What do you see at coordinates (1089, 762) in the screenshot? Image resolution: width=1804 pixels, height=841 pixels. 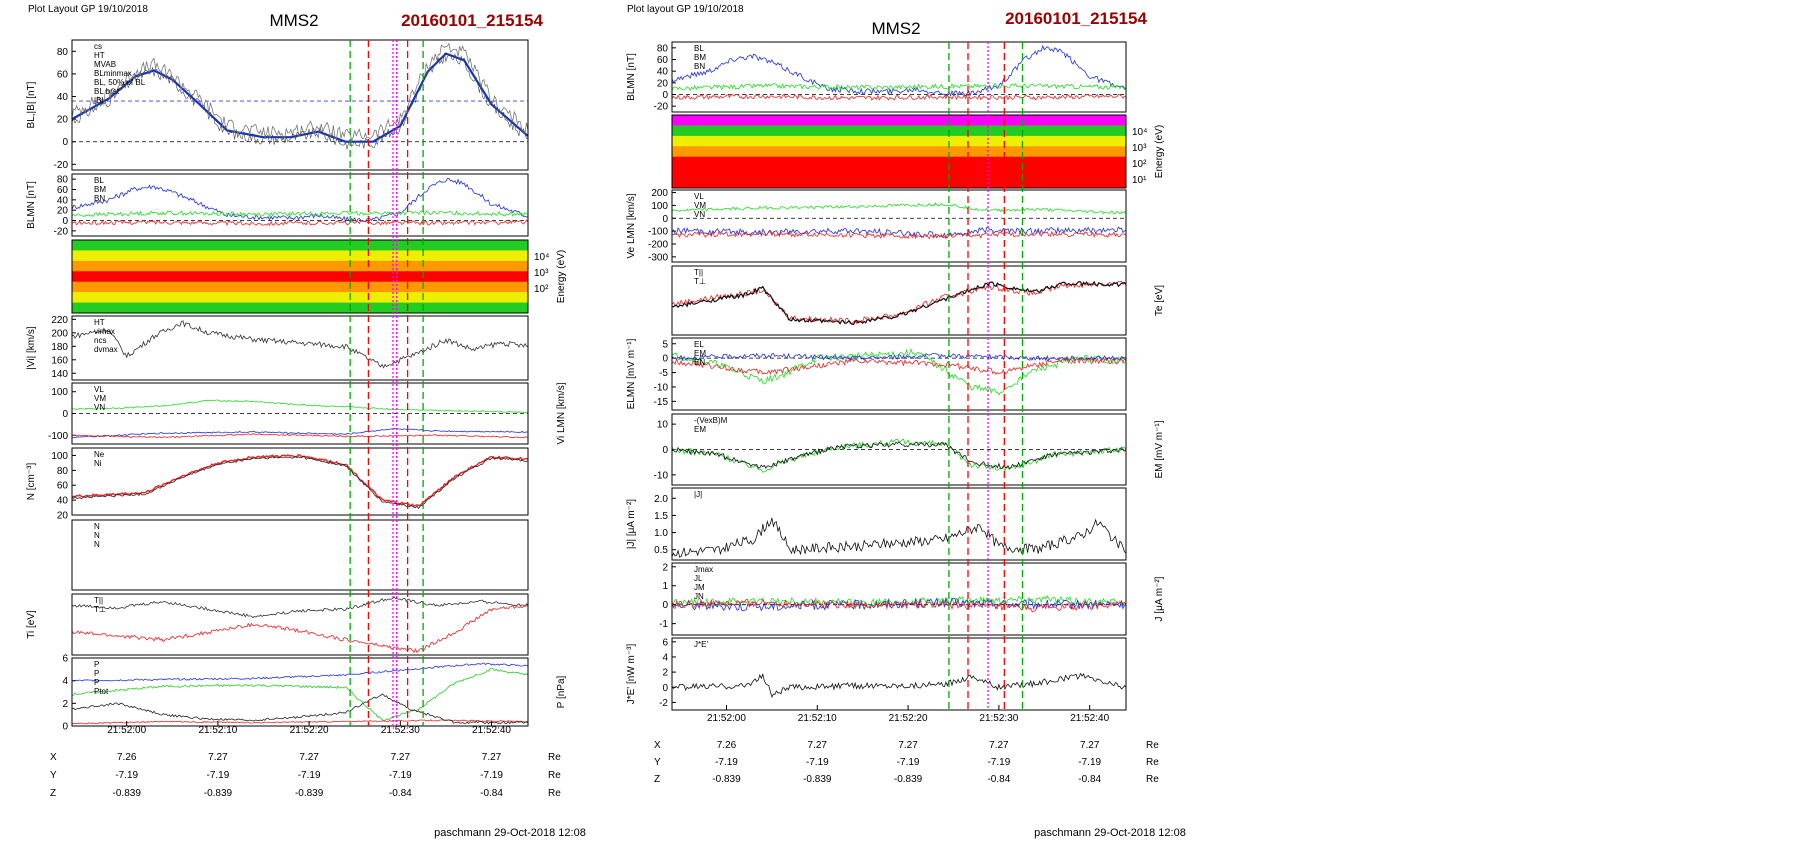 I see `ephemeris-value: -7.19` at bounding box center [1089, 762].